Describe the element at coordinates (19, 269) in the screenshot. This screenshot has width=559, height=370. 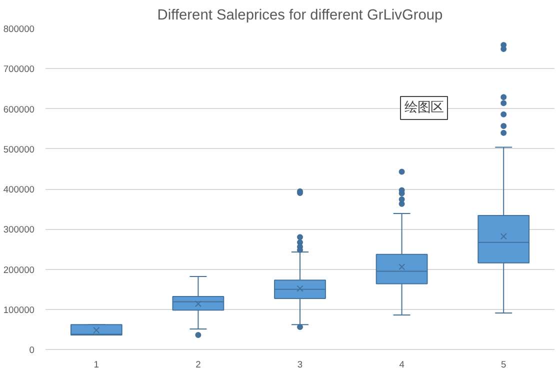
I see `y-tick-label: 200000` at that location.